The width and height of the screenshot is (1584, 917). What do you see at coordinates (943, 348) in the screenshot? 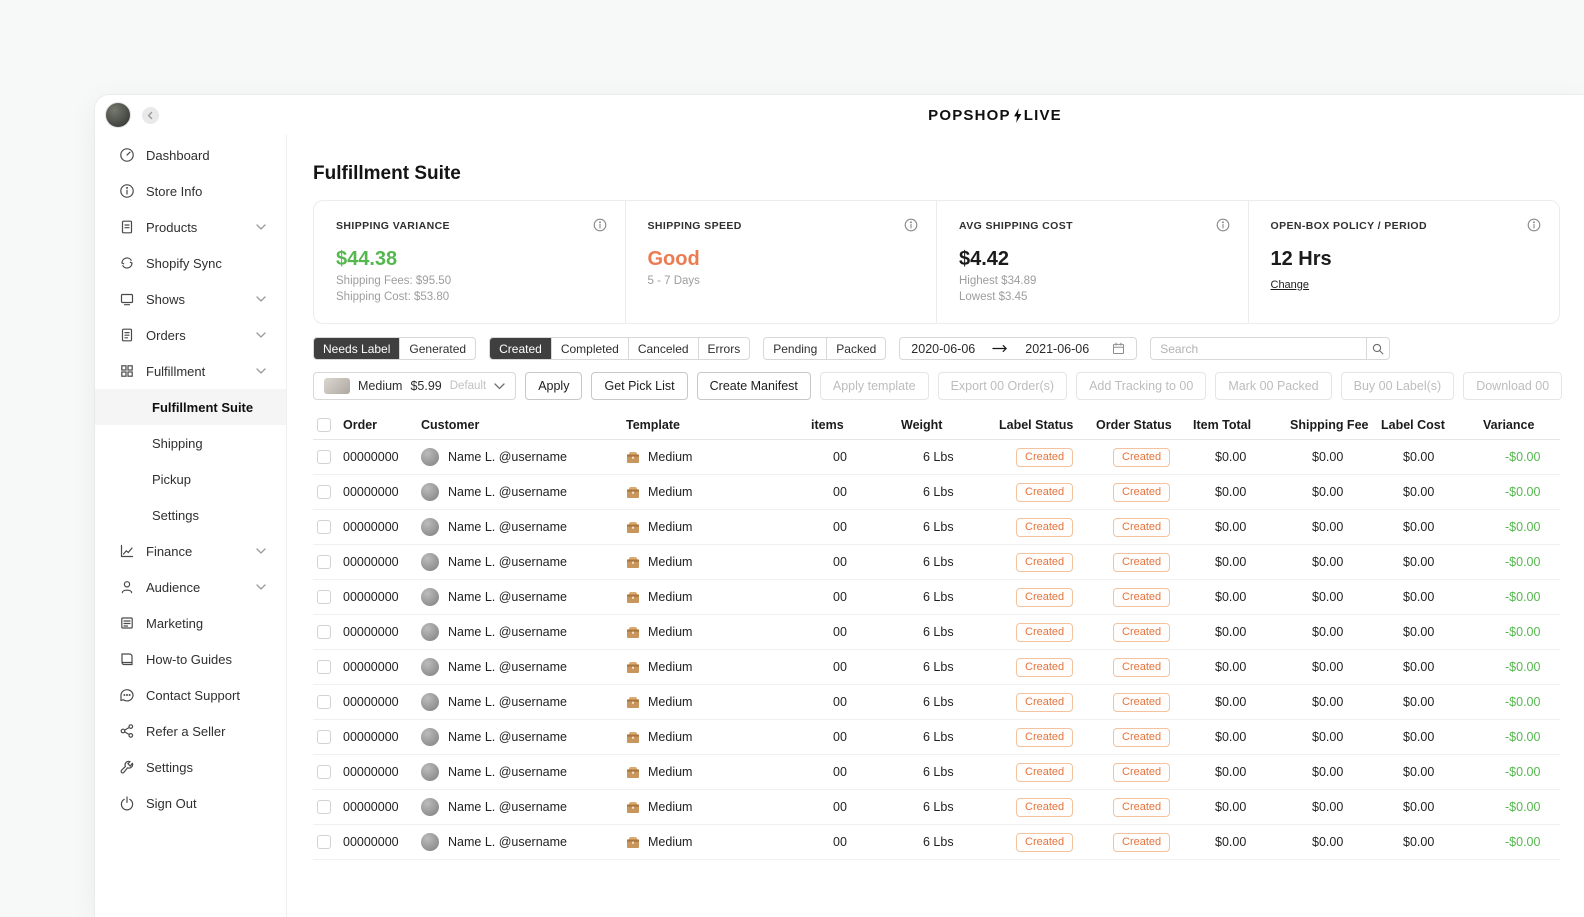
I see `date-start: 2020-06-06` at bounding box center [943, 348].